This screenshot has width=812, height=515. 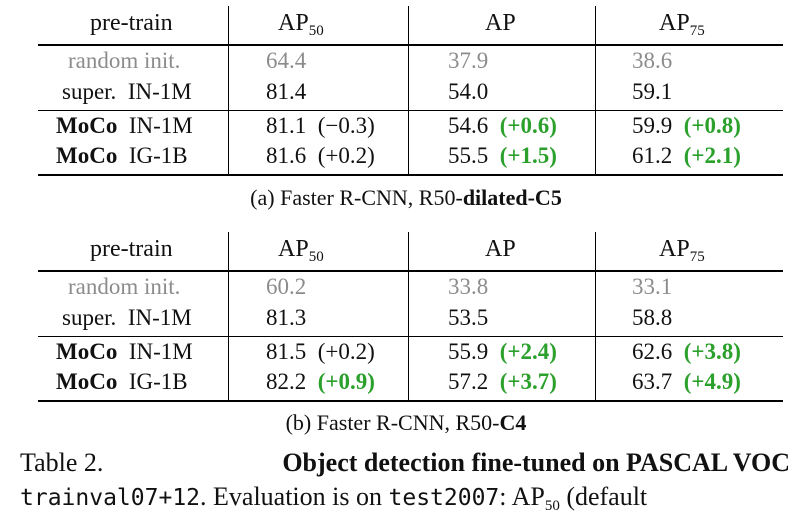 What do you see at coordinates (468, 317) in the screenshot?
I see `cell-ap: 53.5` at bounding box center [468, 317].